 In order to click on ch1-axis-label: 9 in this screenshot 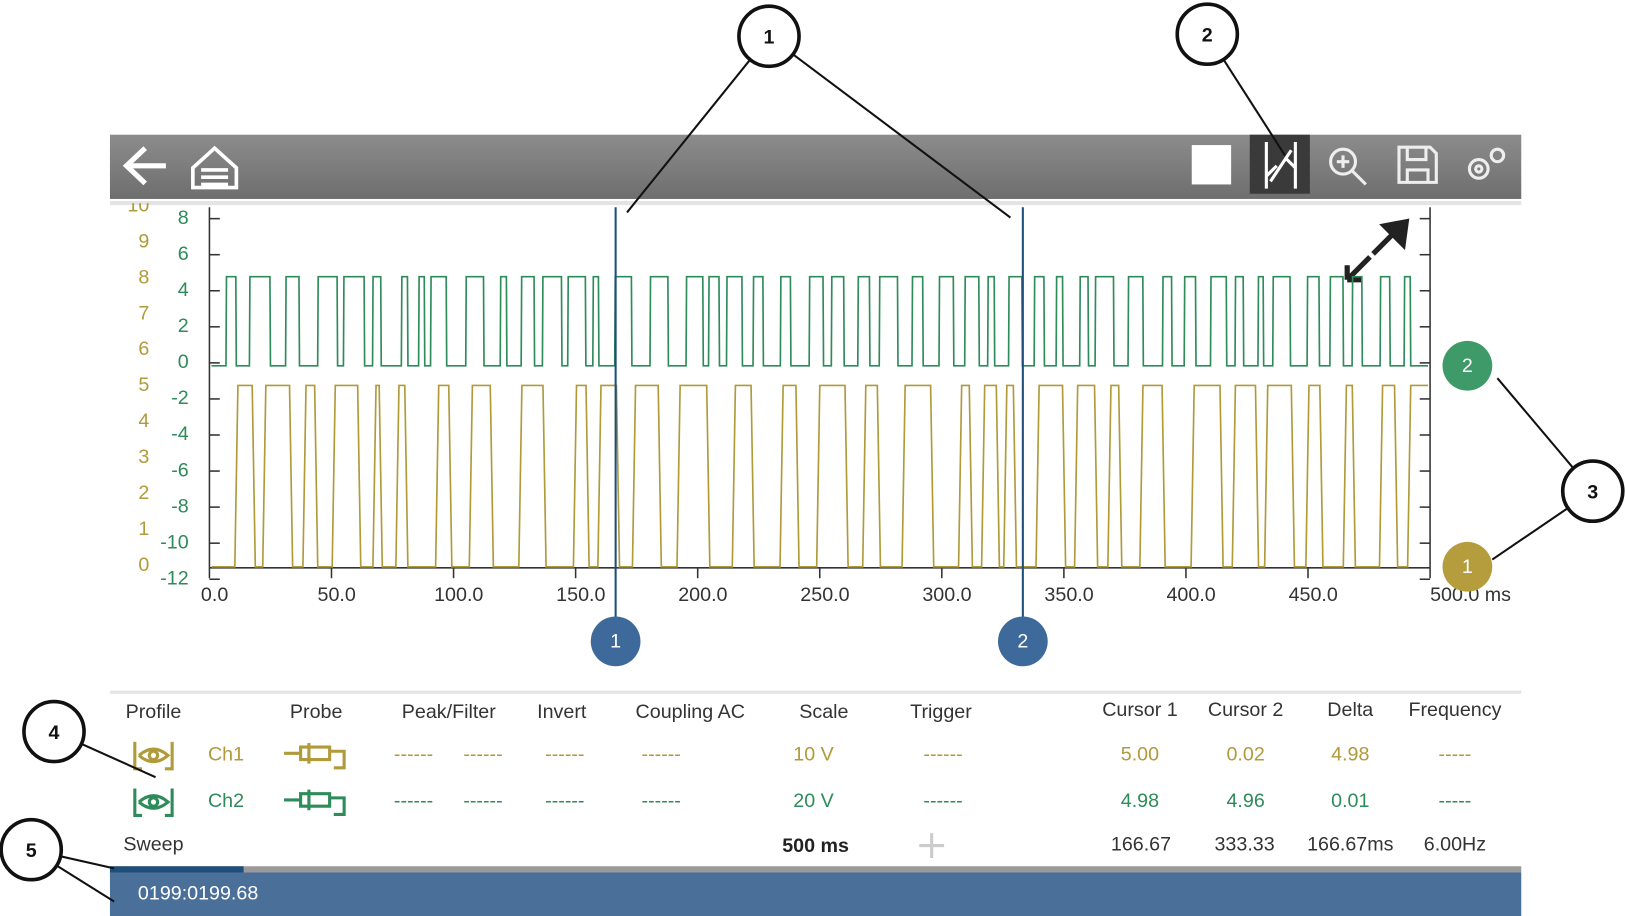, I will do `click(143, 241)`.